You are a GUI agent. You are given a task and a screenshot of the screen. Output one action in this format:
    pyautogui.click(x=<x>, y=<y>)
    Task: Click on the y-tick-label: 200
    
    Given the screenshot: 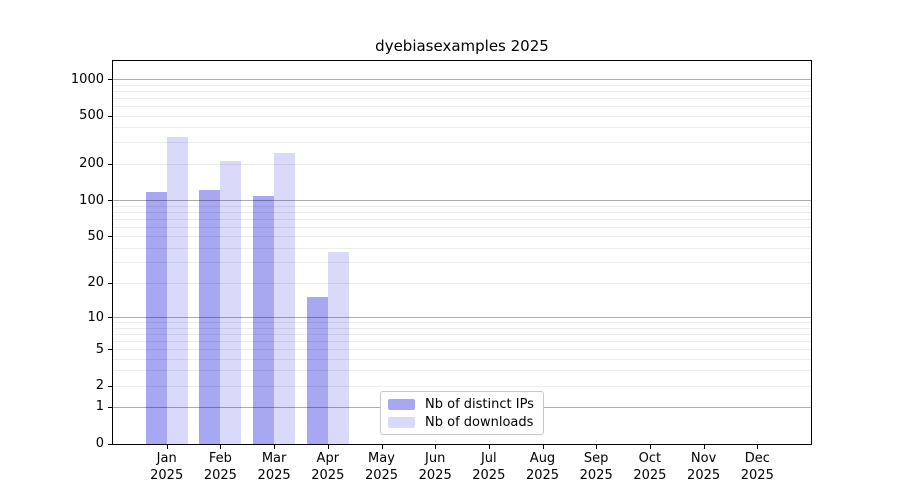 What is the action you would take?
    pyautogui.click(x=91, y=164)
    